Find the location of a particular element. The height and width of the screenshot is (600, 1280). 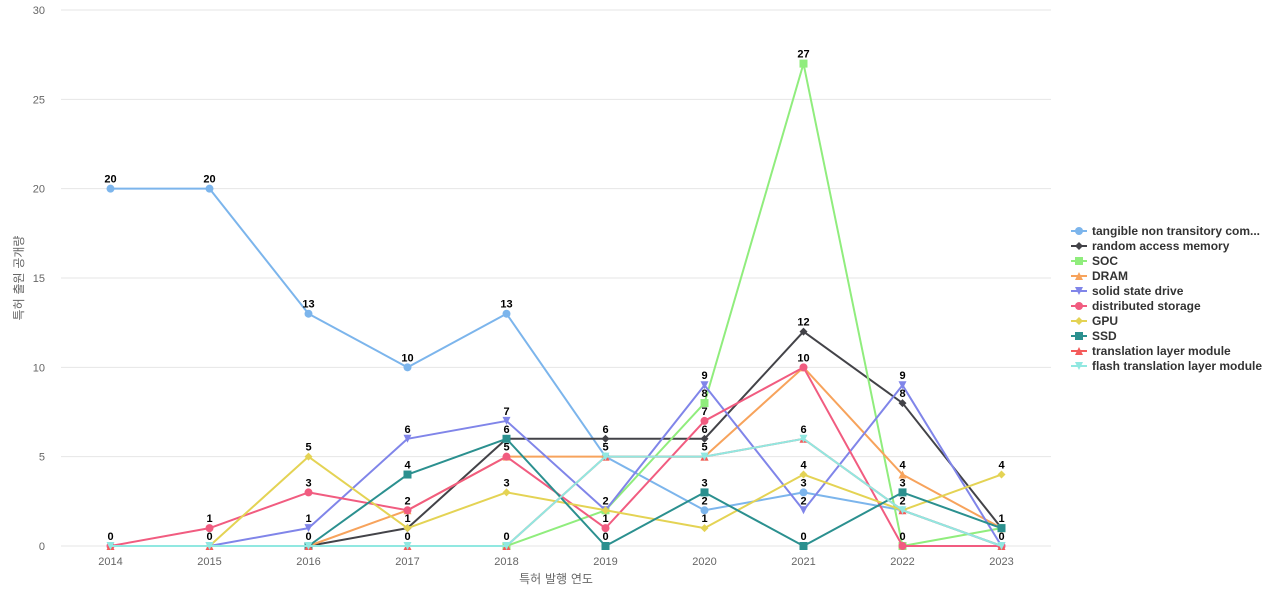

y-axis-title: 특허 출원 공개량 is located at coordinates (19, 278).